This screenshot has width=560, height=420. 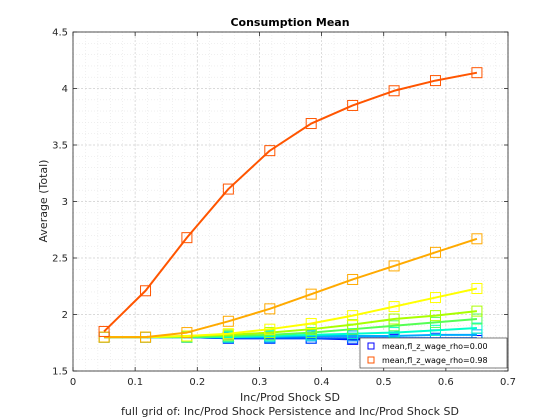 What do you see at coordinates (73, 382) in the screenshot?
I see `x-tick-label: 0` at bounding box center [73, 382].